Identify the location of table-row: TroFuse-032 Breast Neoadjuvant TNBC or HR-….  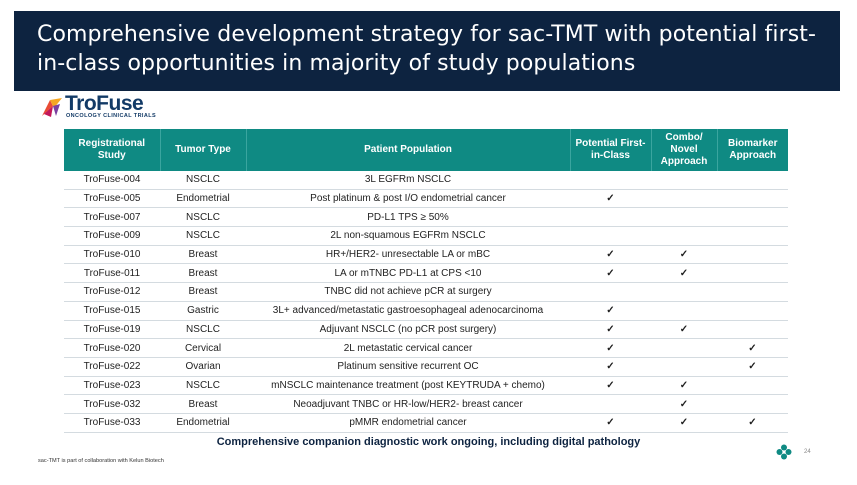
(426, 404).